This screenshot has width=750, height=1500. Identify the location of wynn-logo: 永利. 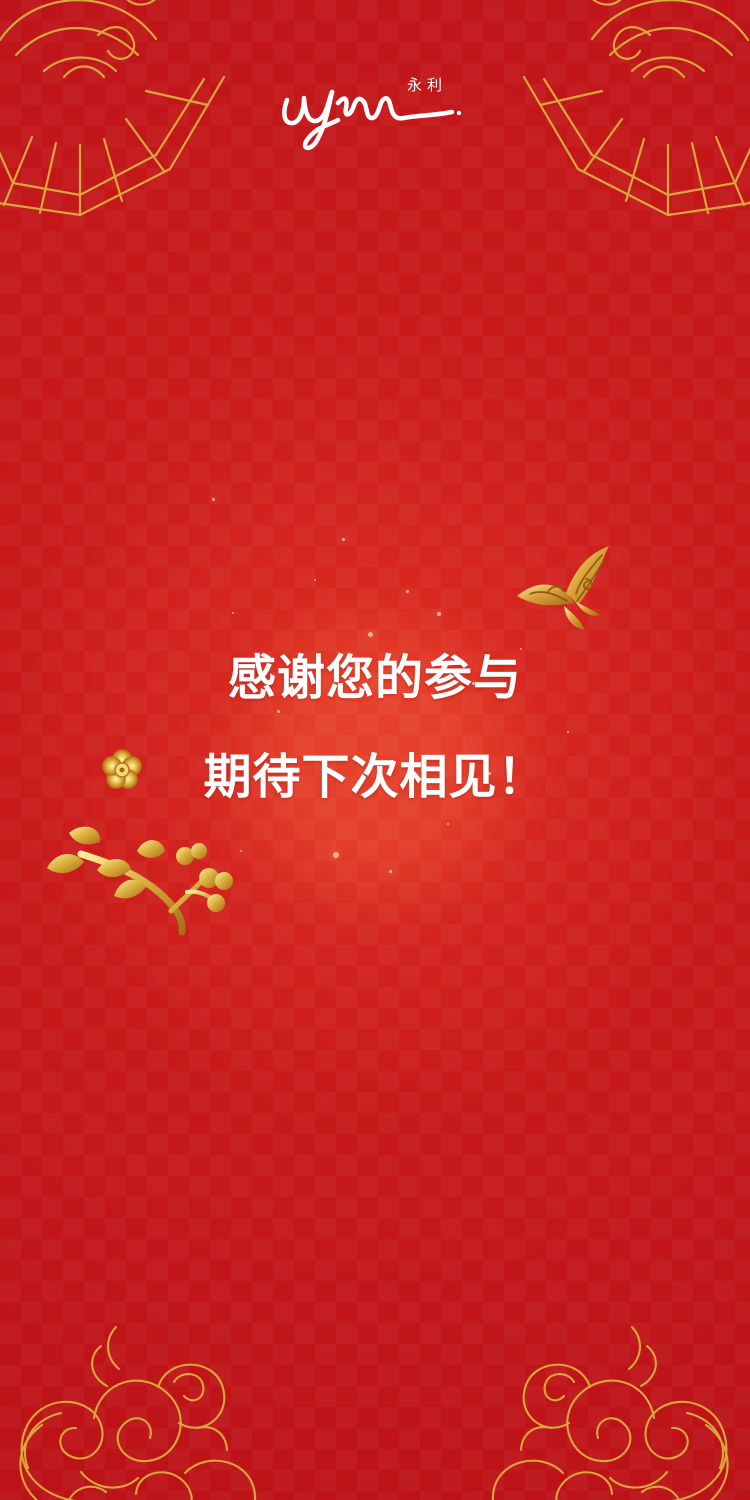
(375, 113).